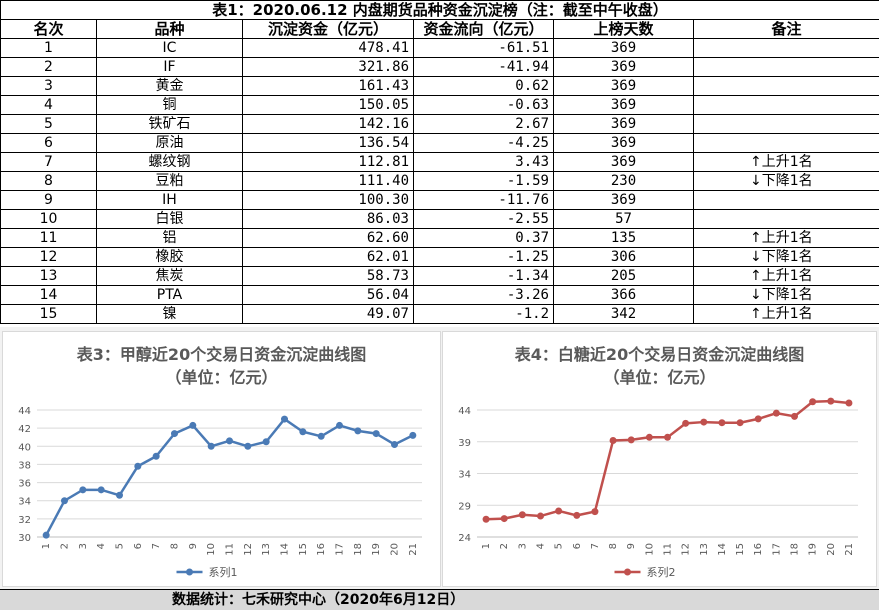  What do you see at coordinates (170, 162) in the screenshot?
I see `variety-cell: 螺纹钢` at bounding box center [170, 162].